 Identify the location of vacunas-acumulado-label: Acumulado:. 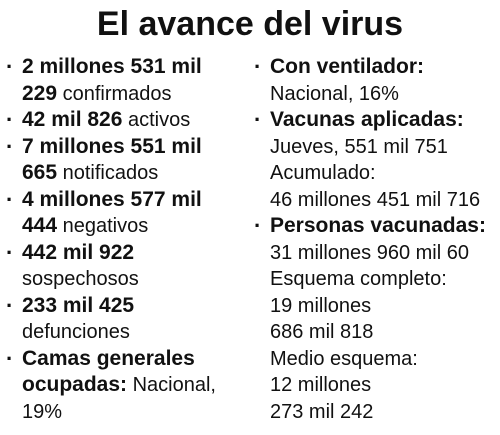
(323, 173).